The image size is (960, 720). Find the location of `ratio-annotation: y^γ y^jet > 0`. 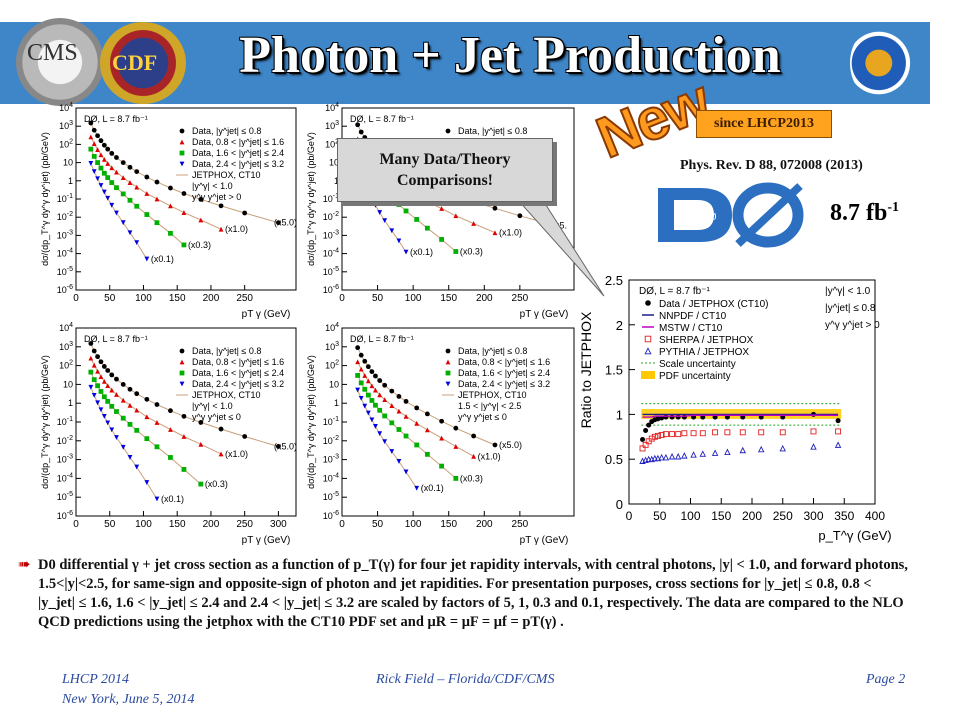

ratio-annotation: y^γ y^jet > 0 is located at coordinates (852, 325).